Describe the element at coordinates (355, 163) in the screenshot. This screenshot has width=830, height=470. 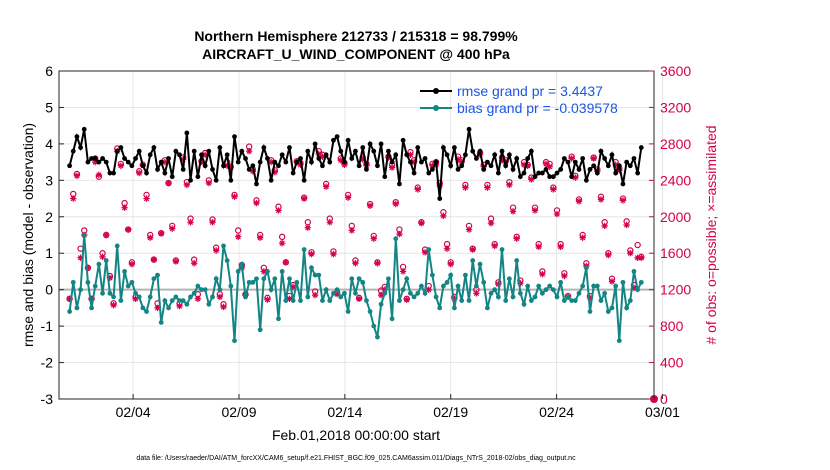
I see `rmse-series-layer` at that location.